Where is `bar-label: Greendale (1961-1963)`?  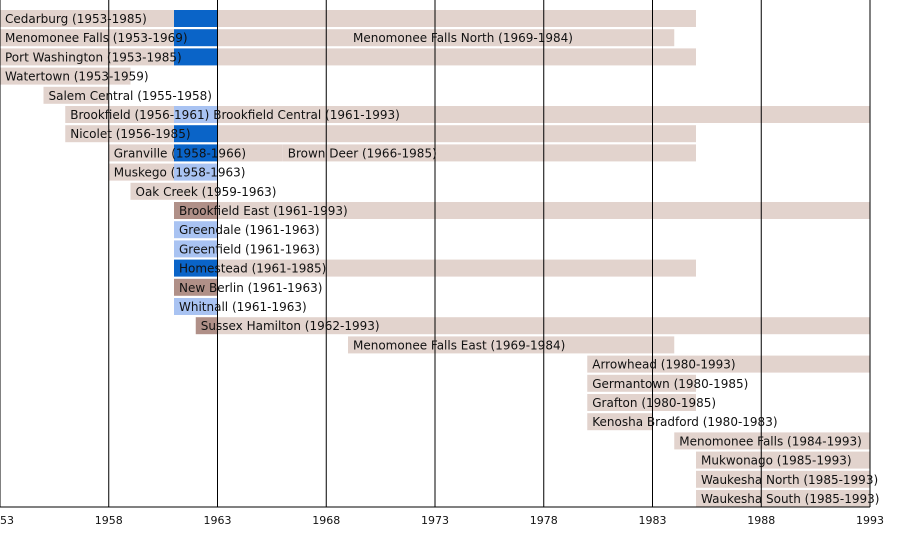
bar-label: Greendale (1961-1963) is located at coordinates (249, 230).